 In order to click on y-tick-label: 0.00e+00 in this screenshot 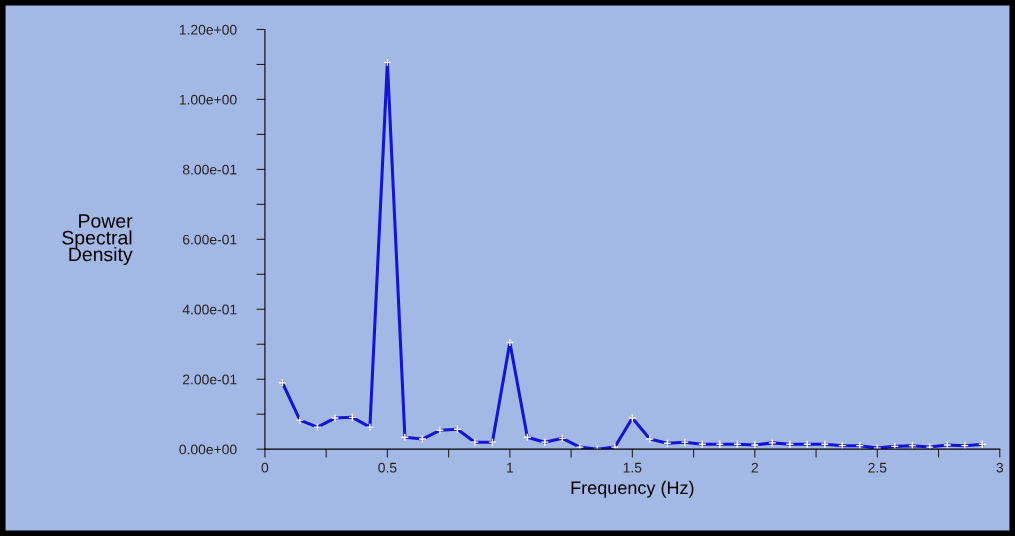, I will do `click(208, 449)`.